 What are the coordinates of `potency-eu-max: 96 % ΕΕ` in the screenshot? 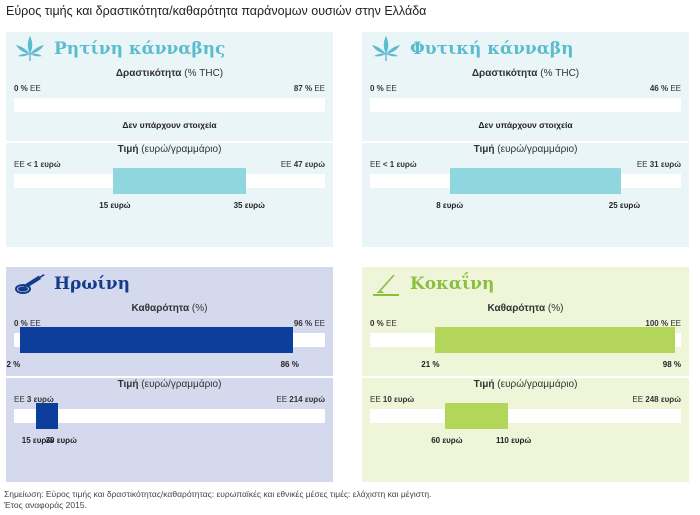 It's located at (309, 323).